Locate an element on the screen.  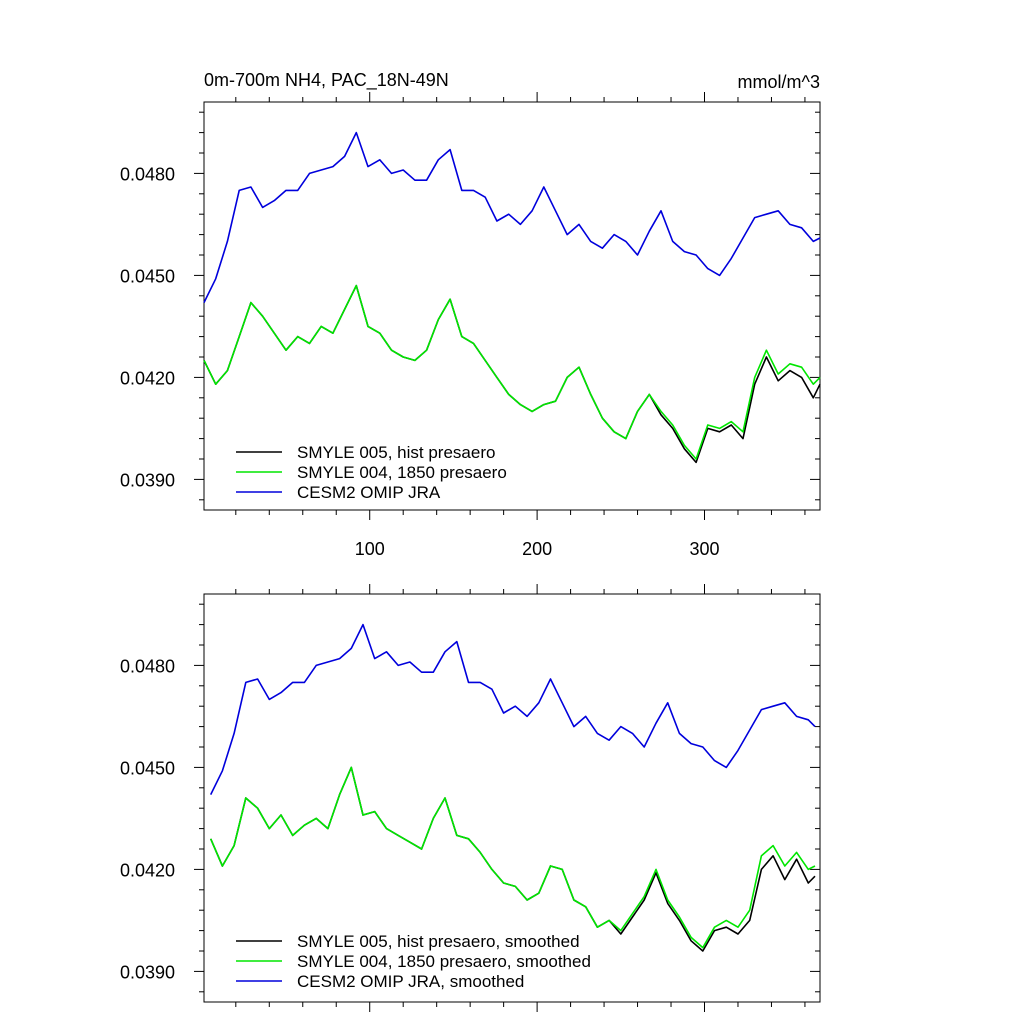
chart-title: 0m-700m NH4, PAC_18N-49N is located at coordinates (326, 80).